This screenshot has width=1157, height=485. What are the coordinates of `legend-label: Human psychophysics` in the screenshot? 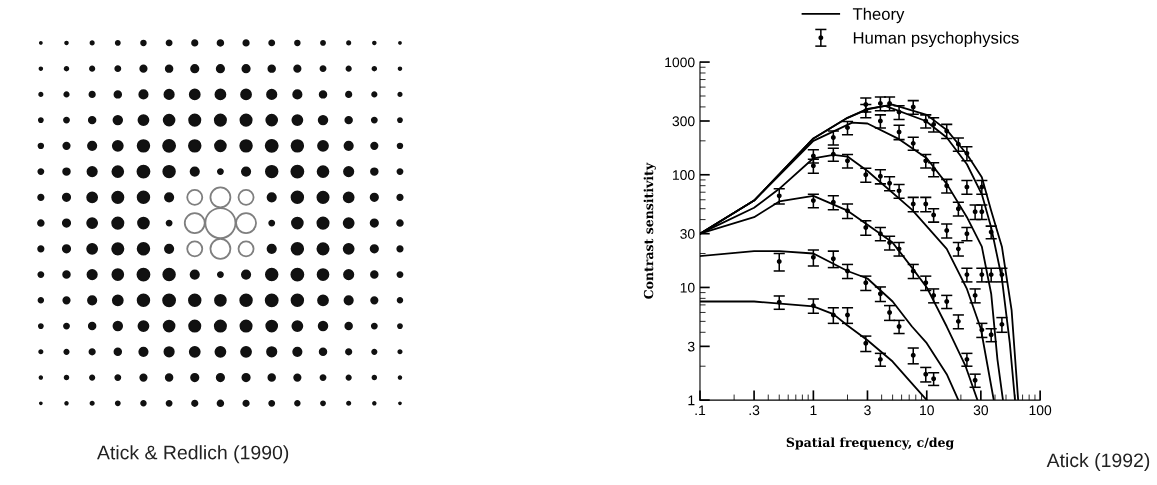 It's located at (936, 39).